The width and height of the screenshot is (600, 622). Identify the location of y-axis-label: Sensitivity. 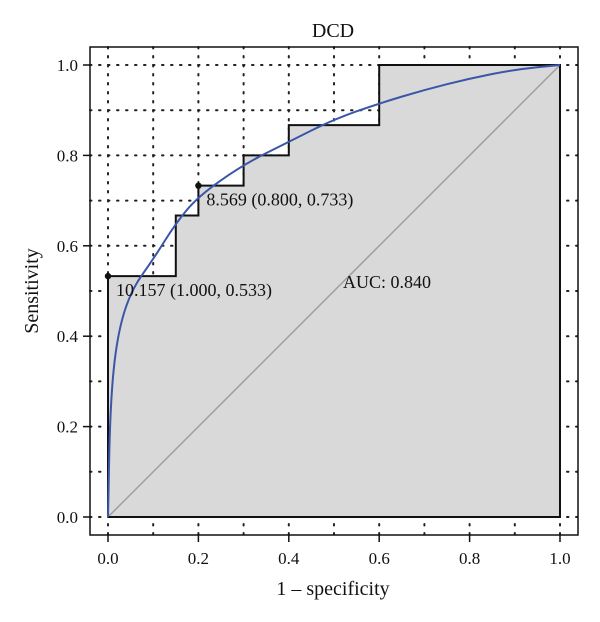
(32, 291).